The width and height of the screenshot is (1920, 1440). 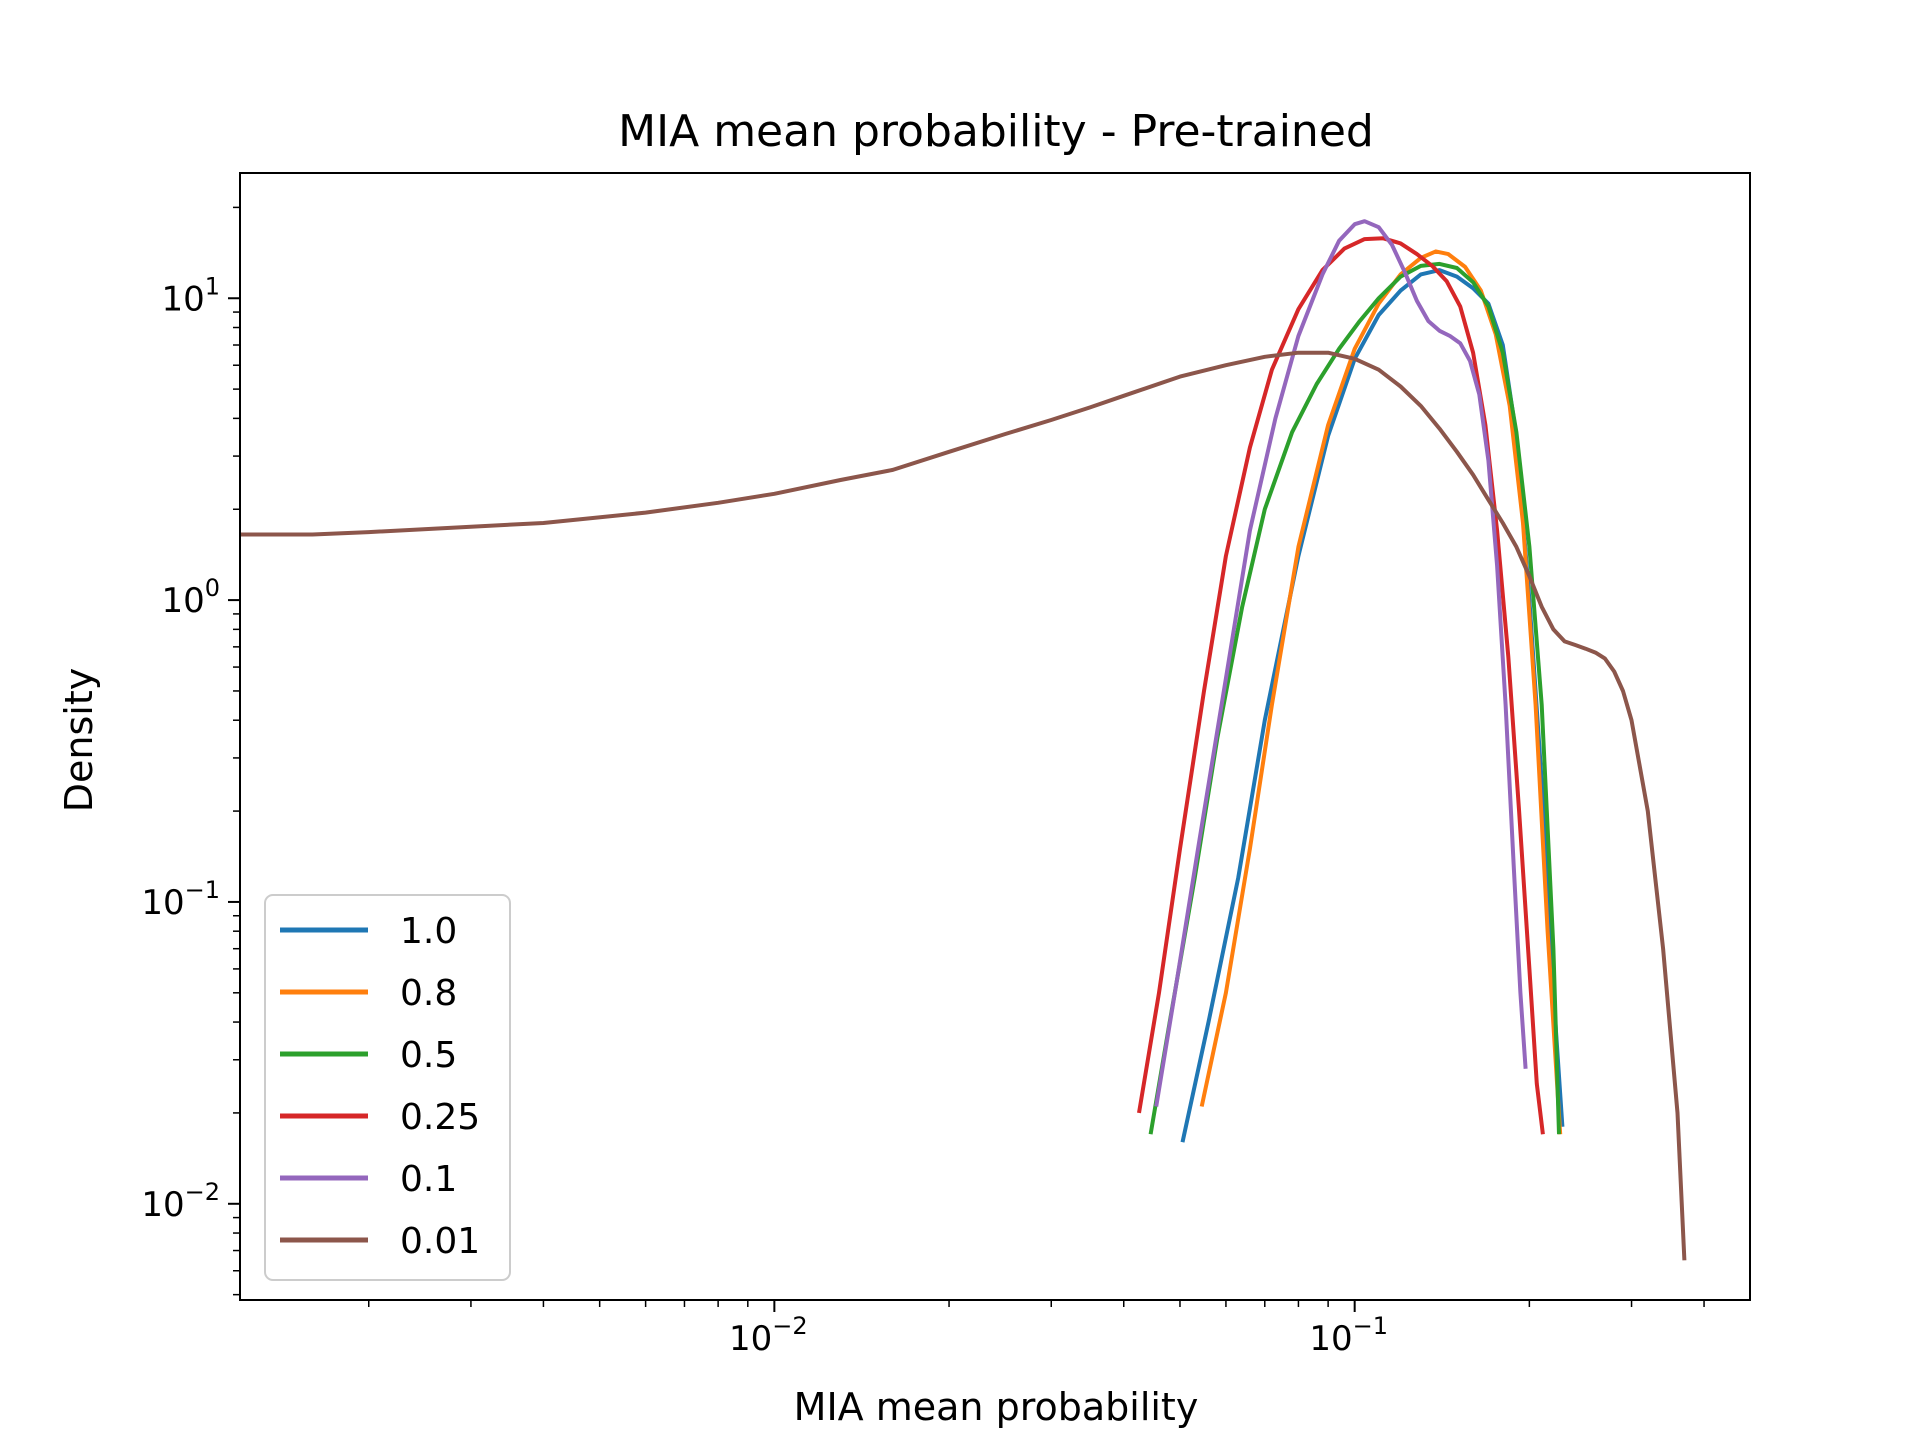 What do you see at coordinates (387, 1087) in the screenshot?
I see `legend: 1.0 0.8 0.5 0.25 0.1 0.01` at bounding box center [387, 1087].